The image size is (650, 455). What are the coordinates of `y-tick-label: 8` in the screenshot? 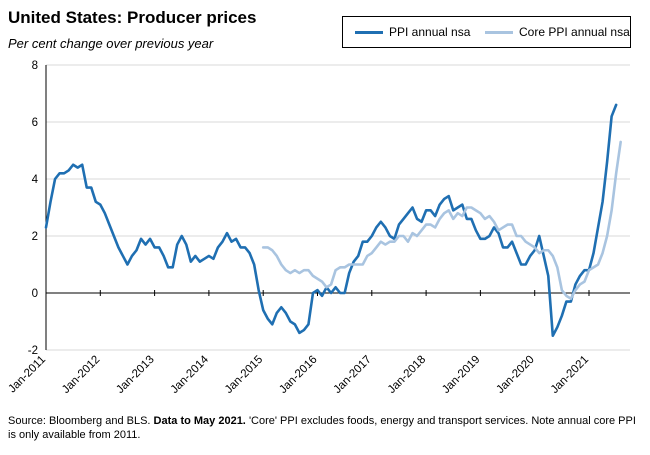 It's located at (35, 66).